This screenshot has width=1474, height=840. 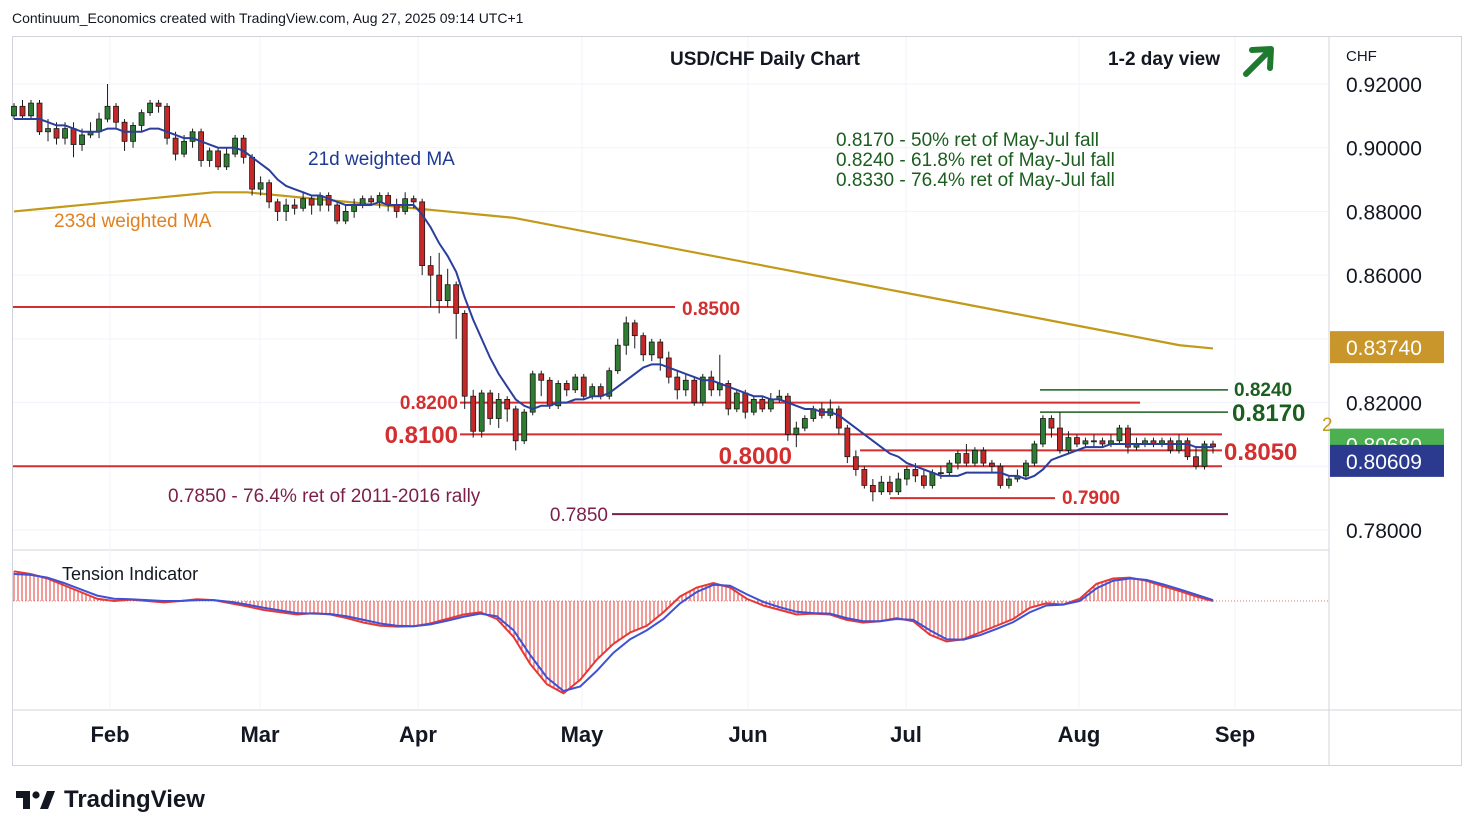 What do you see at coordinates (133, 221) in the screenshot?
I see `ma233-label: 233d weighted MA` at bounding box center [133, 221].